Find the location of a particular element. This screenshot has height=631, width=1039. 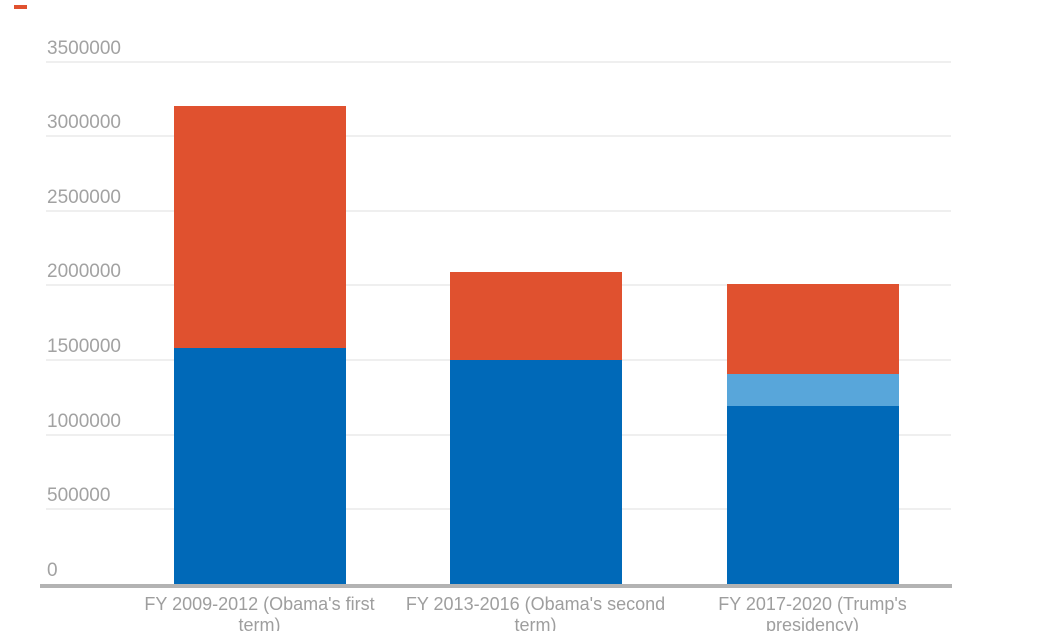

y-axis-tick-label: 500000 is located at coordinates (79, 496).